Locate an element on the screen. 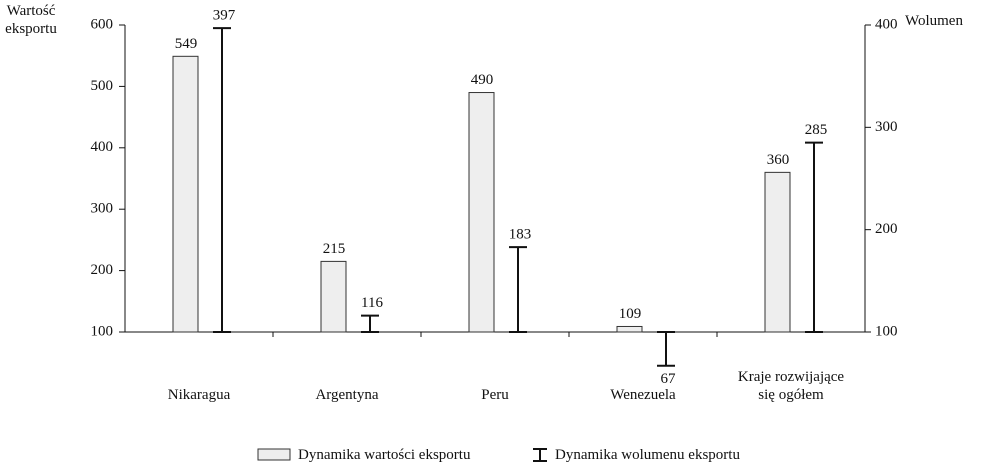 This screenshot has height=468, width=999. y-axis-title: Wartość eksportu is located at coordinates (31, 20).